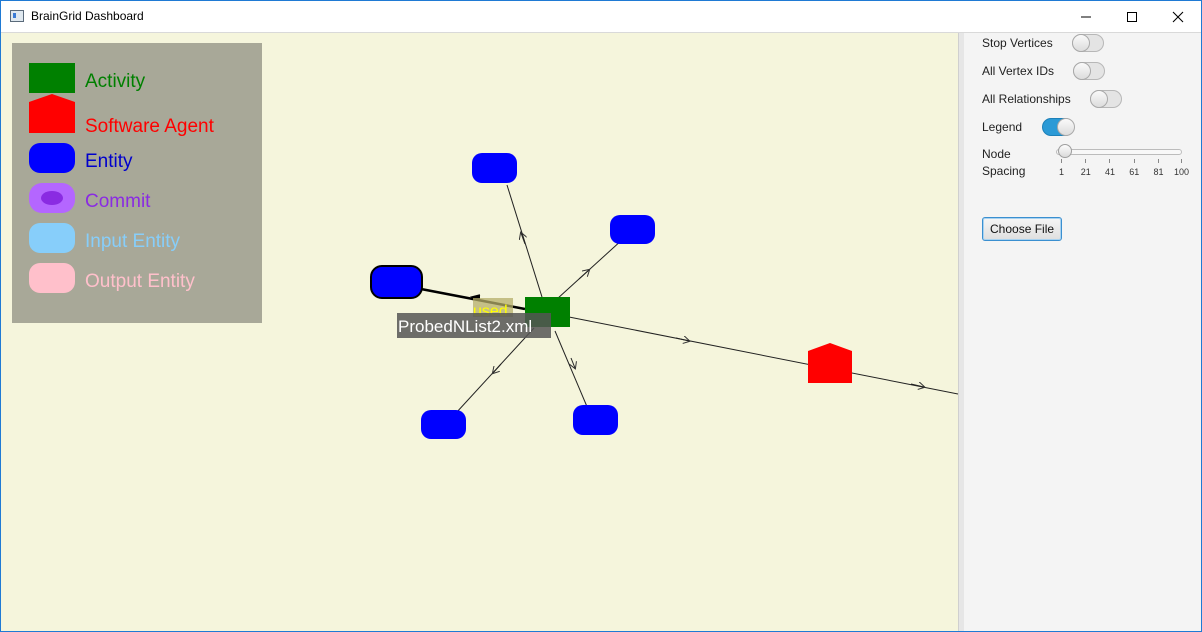 Image resolution: width=1202 pixels, height=632 pixels. What do you see at coordinates (1004, 171) in the screenshot?
I see `node-spacing-label-line2: Spacing` at bounding box center [1004, 171].